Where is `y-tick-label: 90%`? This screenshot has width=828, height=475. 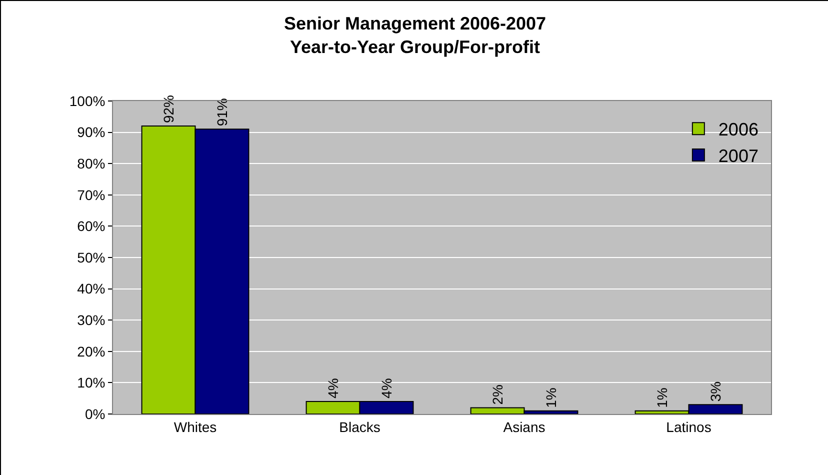 y-tick-label: 90% is located at coordinates (91, 132).